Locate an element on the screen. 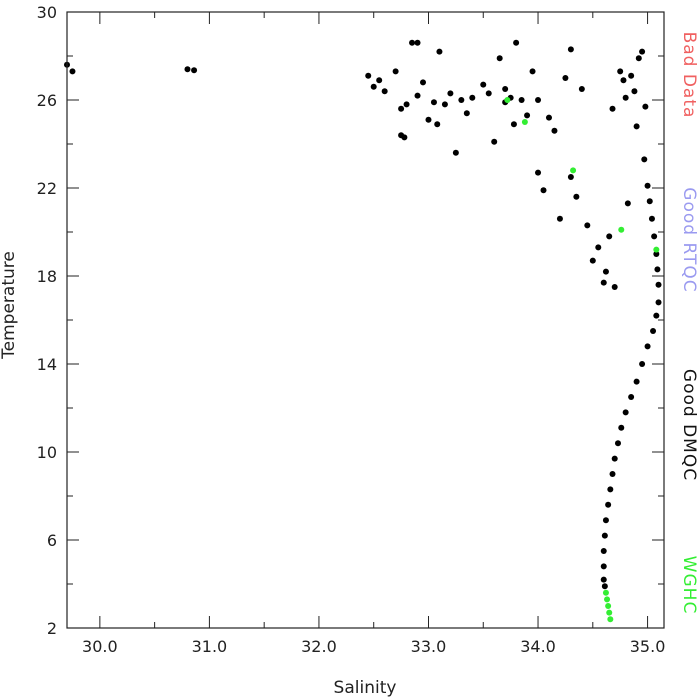 This screenshot has width=700, height=700. legend-entry: Good DMQC is located at coordinates (689, 425).